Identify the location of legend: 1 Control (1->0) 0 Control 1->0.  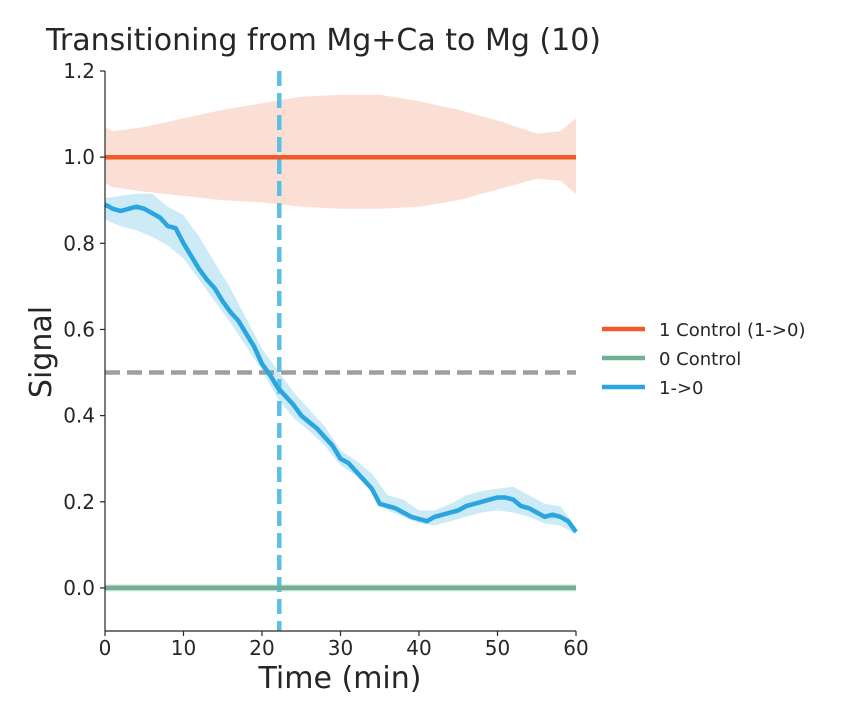
(704, 359).